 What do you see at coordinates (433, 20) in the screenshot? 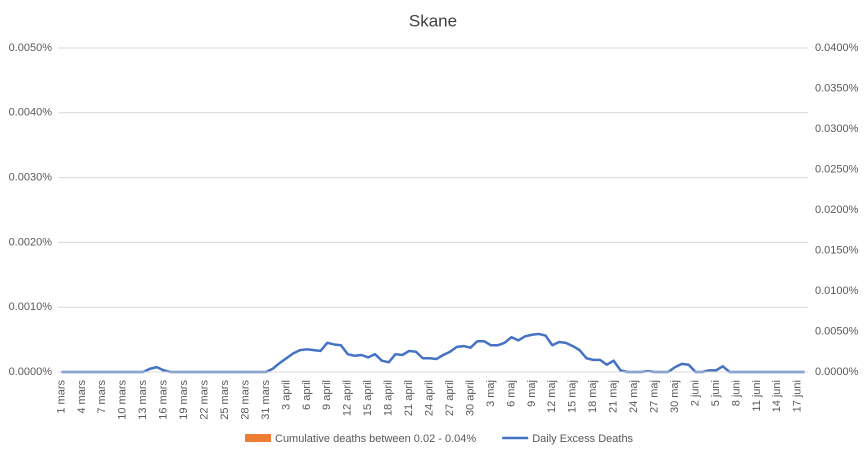
I see `chart-title: Skane` at bounding box center [433, 20].